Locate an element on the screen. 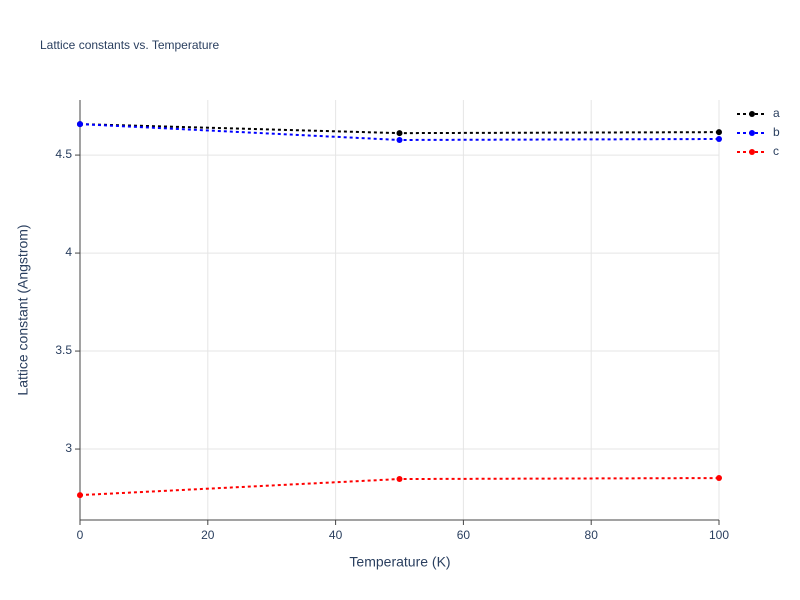  y-tick-label: 4.5 is located at coordinates (63, 154).